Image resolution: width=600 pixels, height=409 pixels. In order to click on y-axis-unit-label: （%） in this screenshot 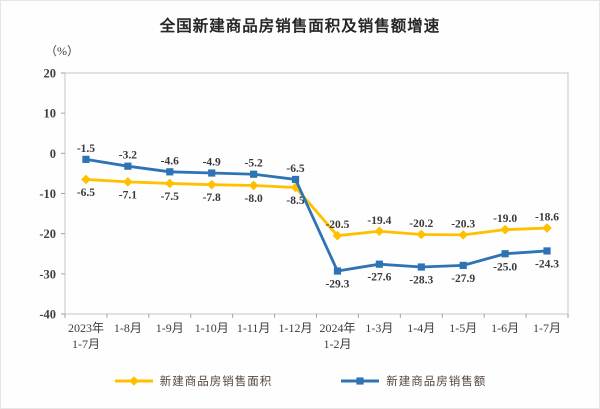, I will do `click(62, 51)`.